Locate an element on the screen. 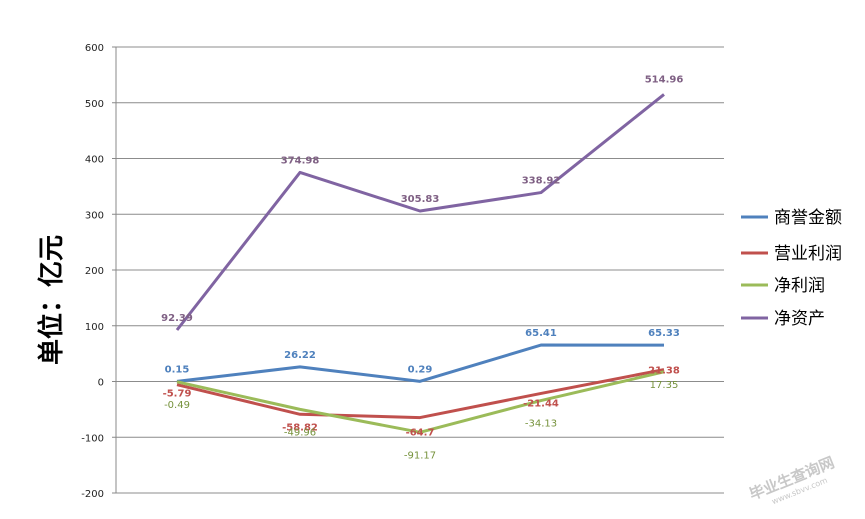 The height and width of the screenshot is (519, 865). data-label: -91.17 is located at coordinates (420, 455).